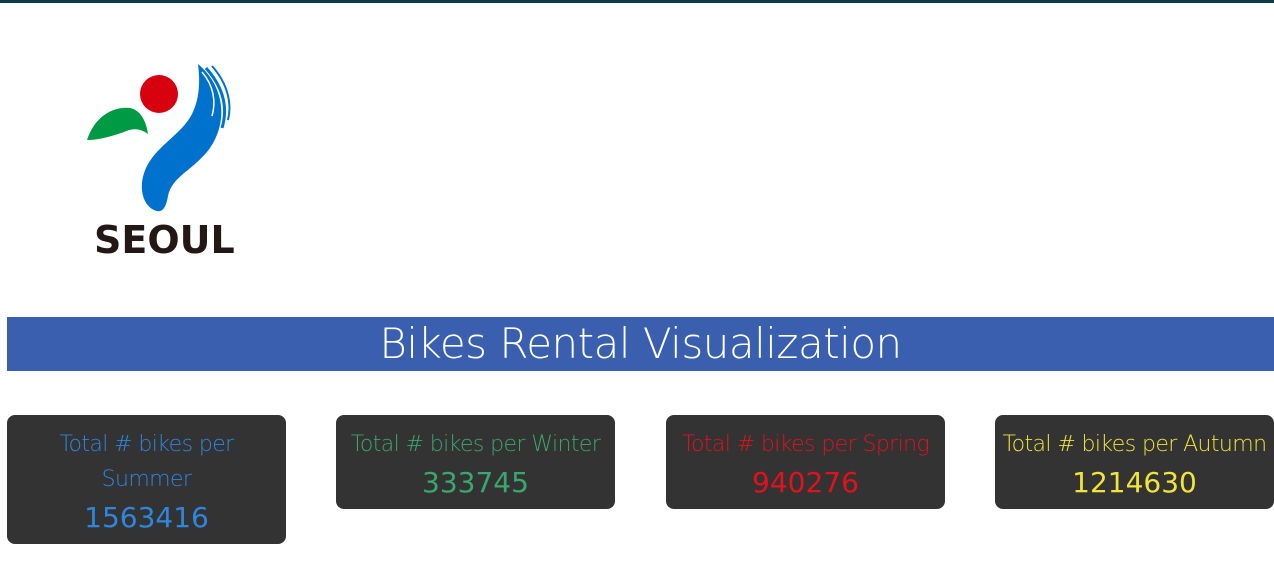 The image size is (1274, 571). What do you see at coordinates (475, 444) in the screenshot?
I see `winter-label: Total # bikes per Winter` at bounding box center [475, 444].